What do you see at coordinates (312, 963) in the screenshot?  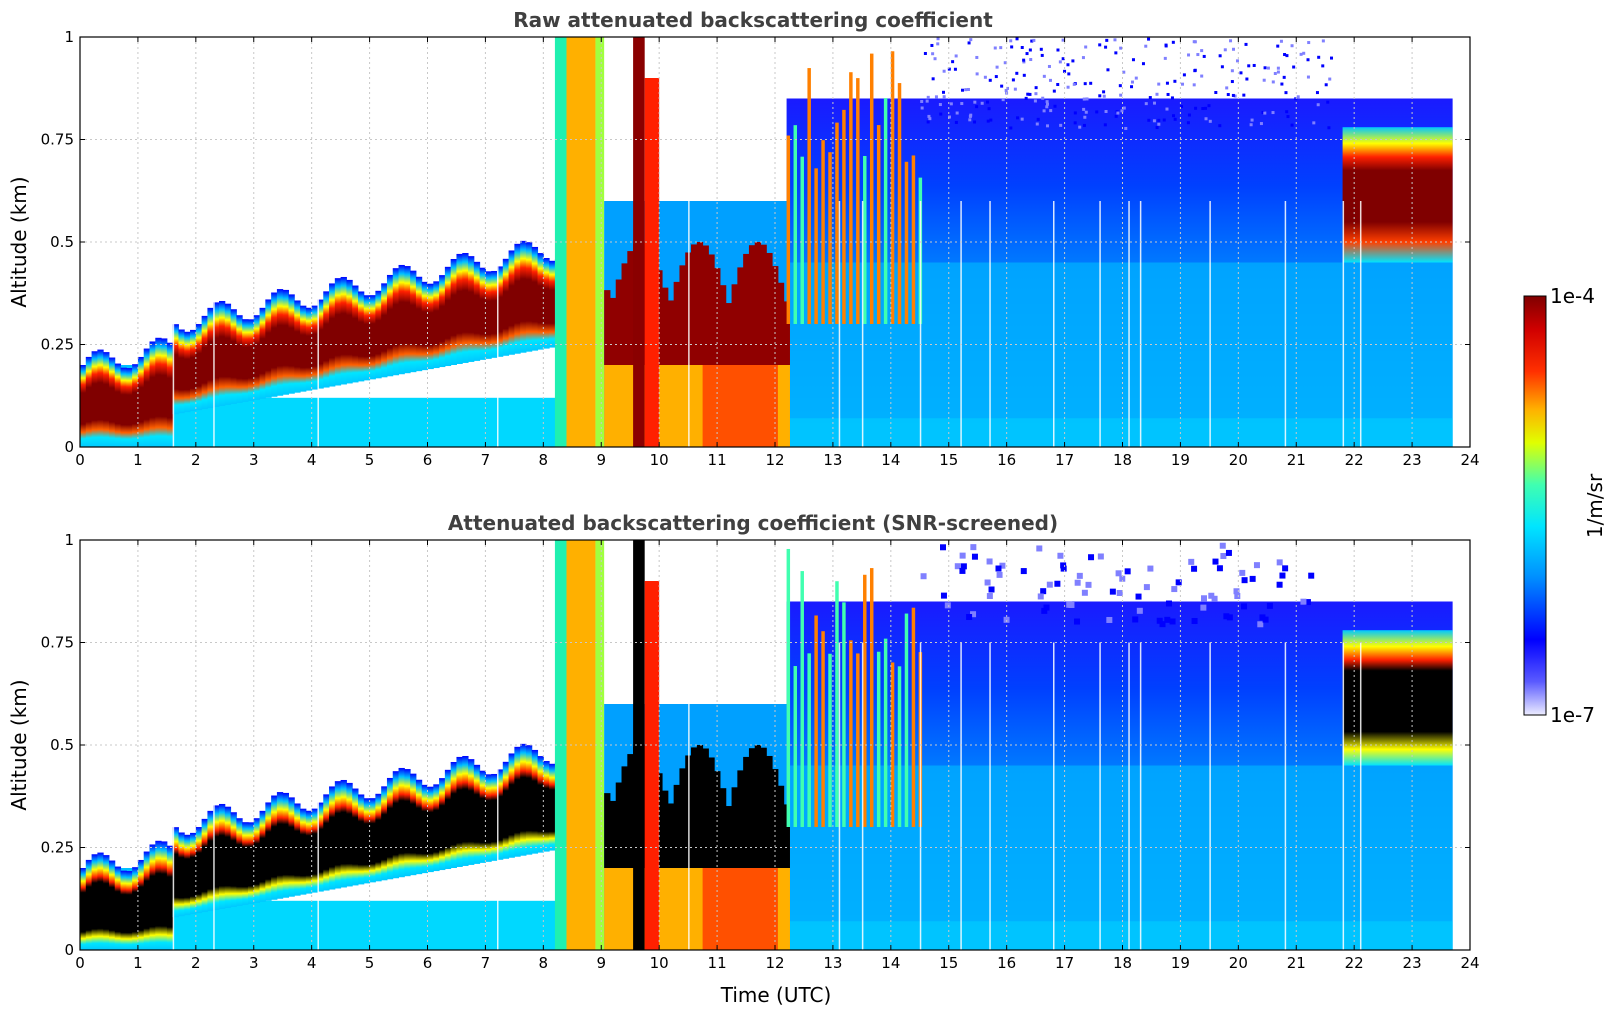 I see `x-tick-label: 4` at bounding box center [312, 963].